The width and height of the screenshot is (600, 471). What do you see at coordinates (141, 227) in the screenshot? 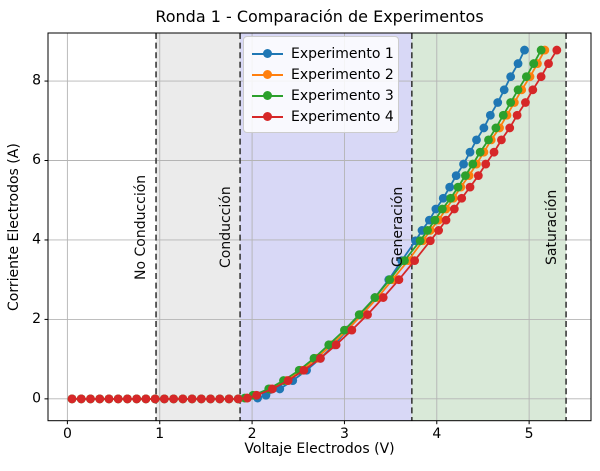
I see `region-label-no-conduccion: No Conducción` at bounding box center [141, 227].